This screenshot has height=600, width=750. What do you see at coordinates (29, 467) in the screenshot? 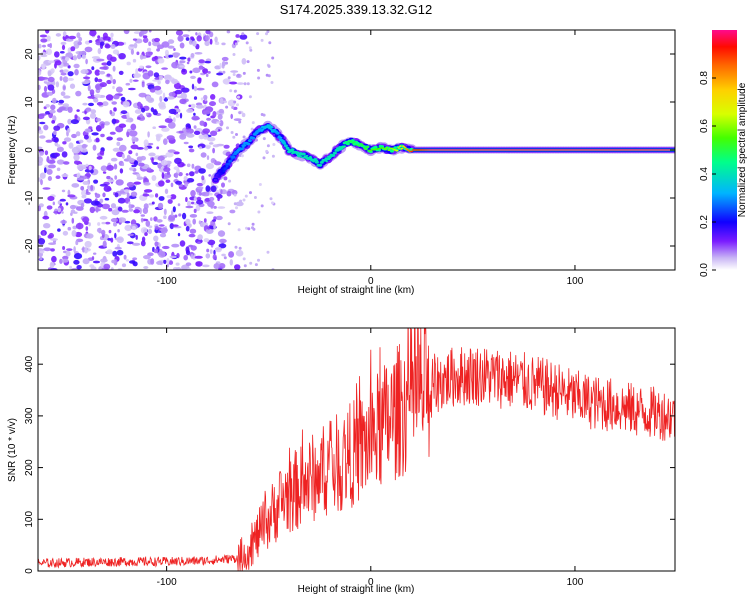
I see `snr-ytick-label: 200` at bounding box center [29, 467].